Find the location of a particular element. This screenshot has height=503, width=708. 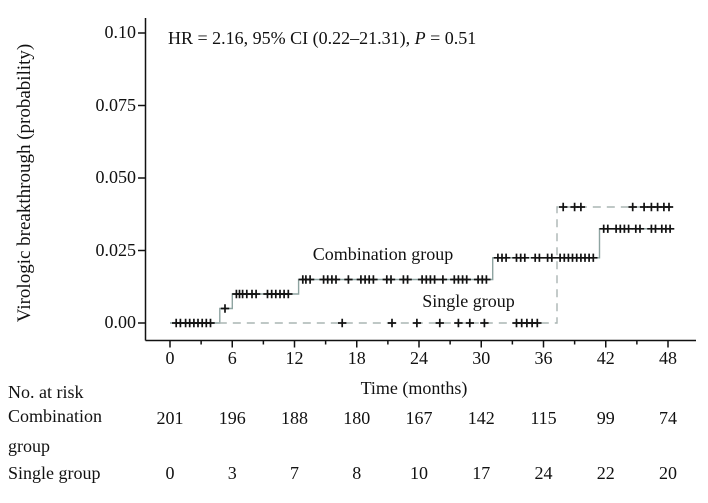

x-tick-label: 30 is located at coordinates (481, 358).